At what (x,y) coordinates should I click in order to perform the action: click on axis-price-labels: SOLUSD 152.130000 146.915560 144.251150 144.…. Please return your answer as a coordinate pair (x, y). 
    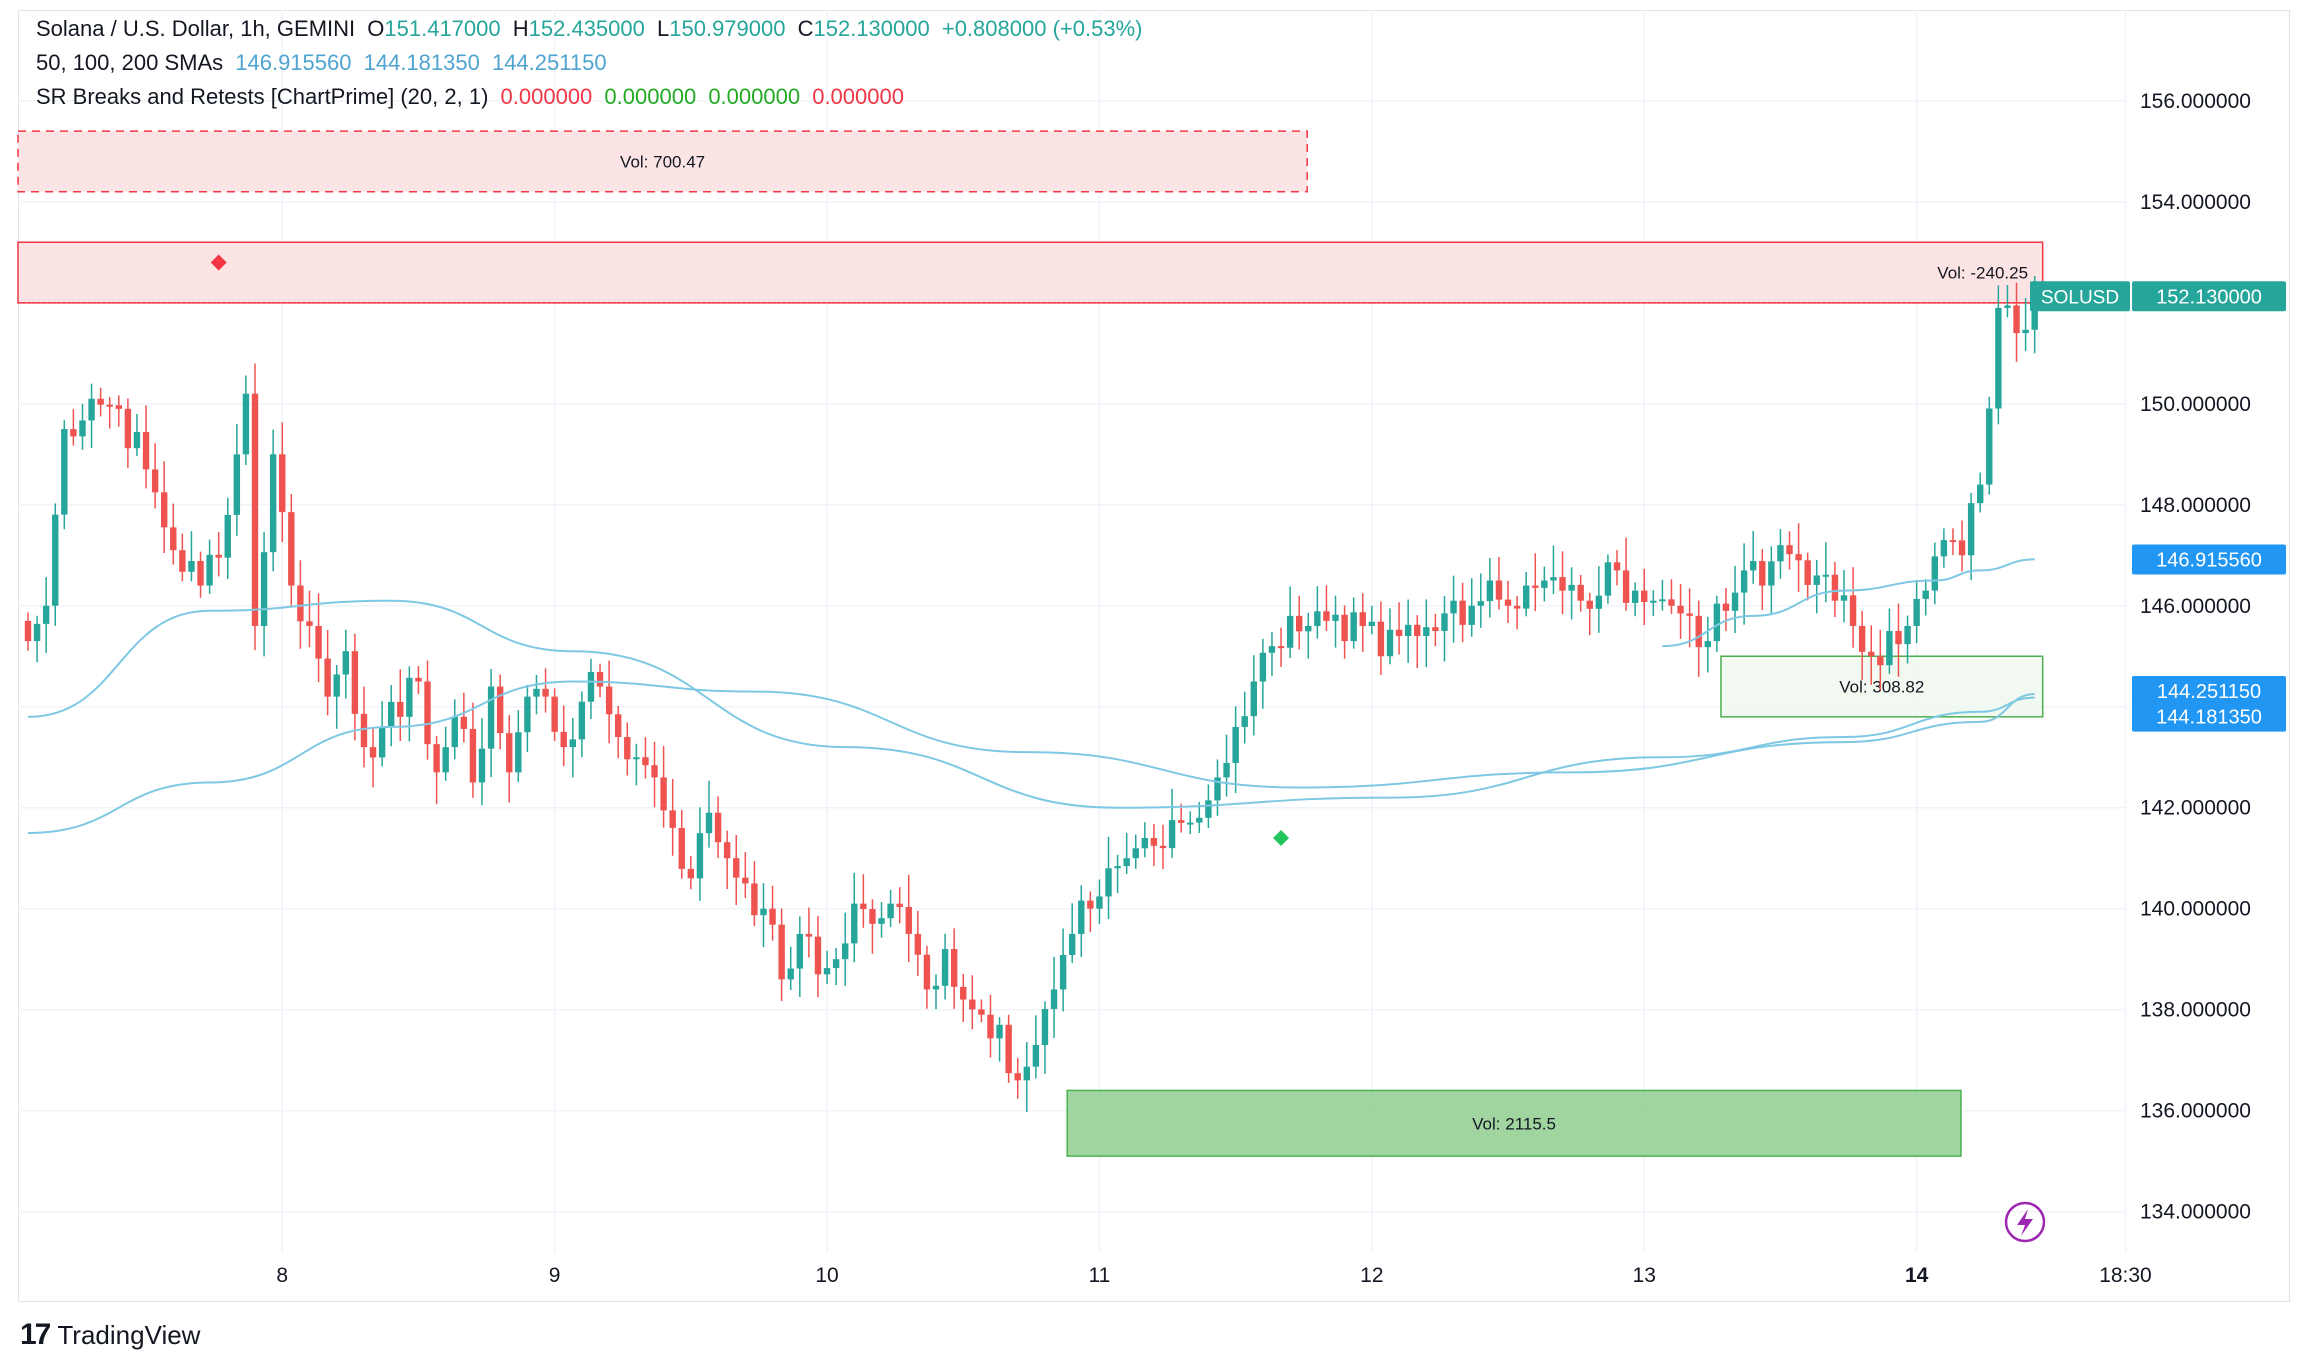
    Looking at the image, I should click on (2158, 506).